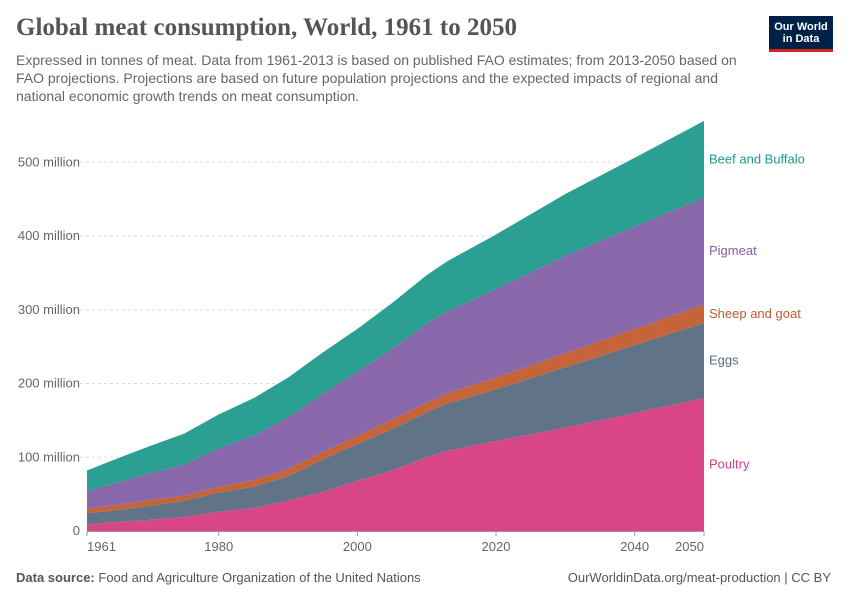 This screenshot has height=600, width=850. Describe the element at coordinates (689, 546) in the screenshot. I see `x-tick-label: 2050` at that location.